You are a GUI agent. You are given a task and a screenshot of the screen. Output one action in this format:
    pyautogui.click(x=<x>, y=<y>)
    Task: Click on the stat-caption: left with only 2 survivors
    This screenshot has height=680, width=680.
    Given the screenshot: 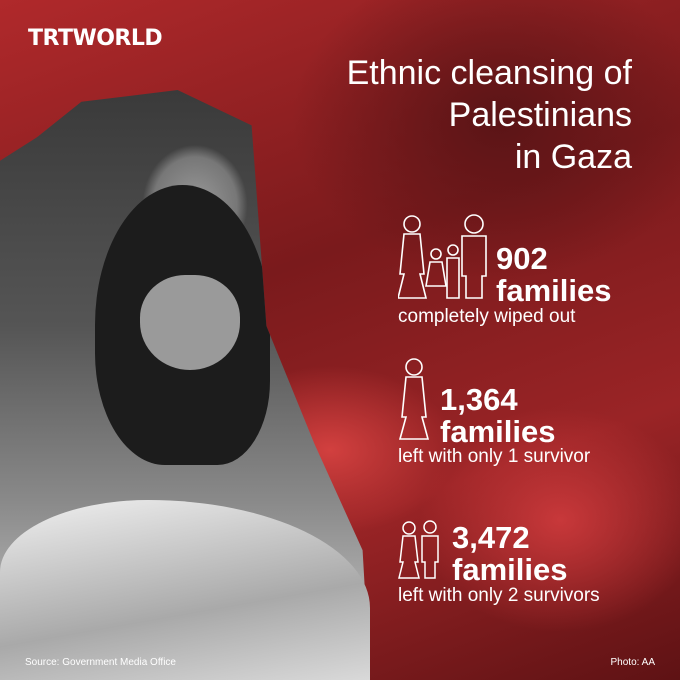 What is the action you would take?
    pyautogui.click(x=499, y=595)
    